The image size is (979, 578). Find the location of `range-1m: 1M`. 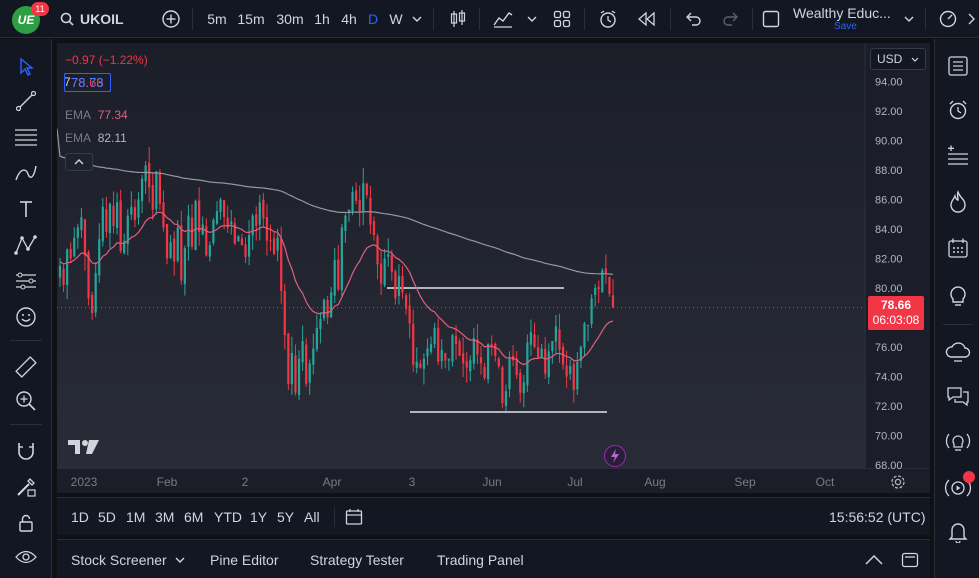

range-1m: 1M is located at coordinates (136, 517).